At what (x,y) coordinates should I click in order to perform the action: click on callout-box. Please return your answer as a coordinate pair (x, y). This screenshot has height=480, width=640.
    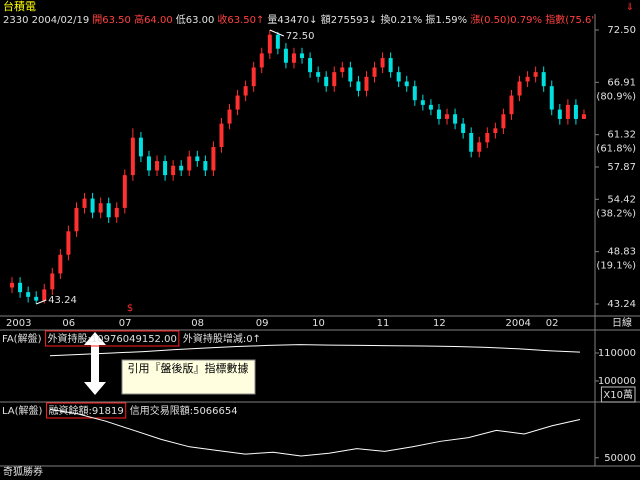
    Looking at the image, I should click on (188, 377).